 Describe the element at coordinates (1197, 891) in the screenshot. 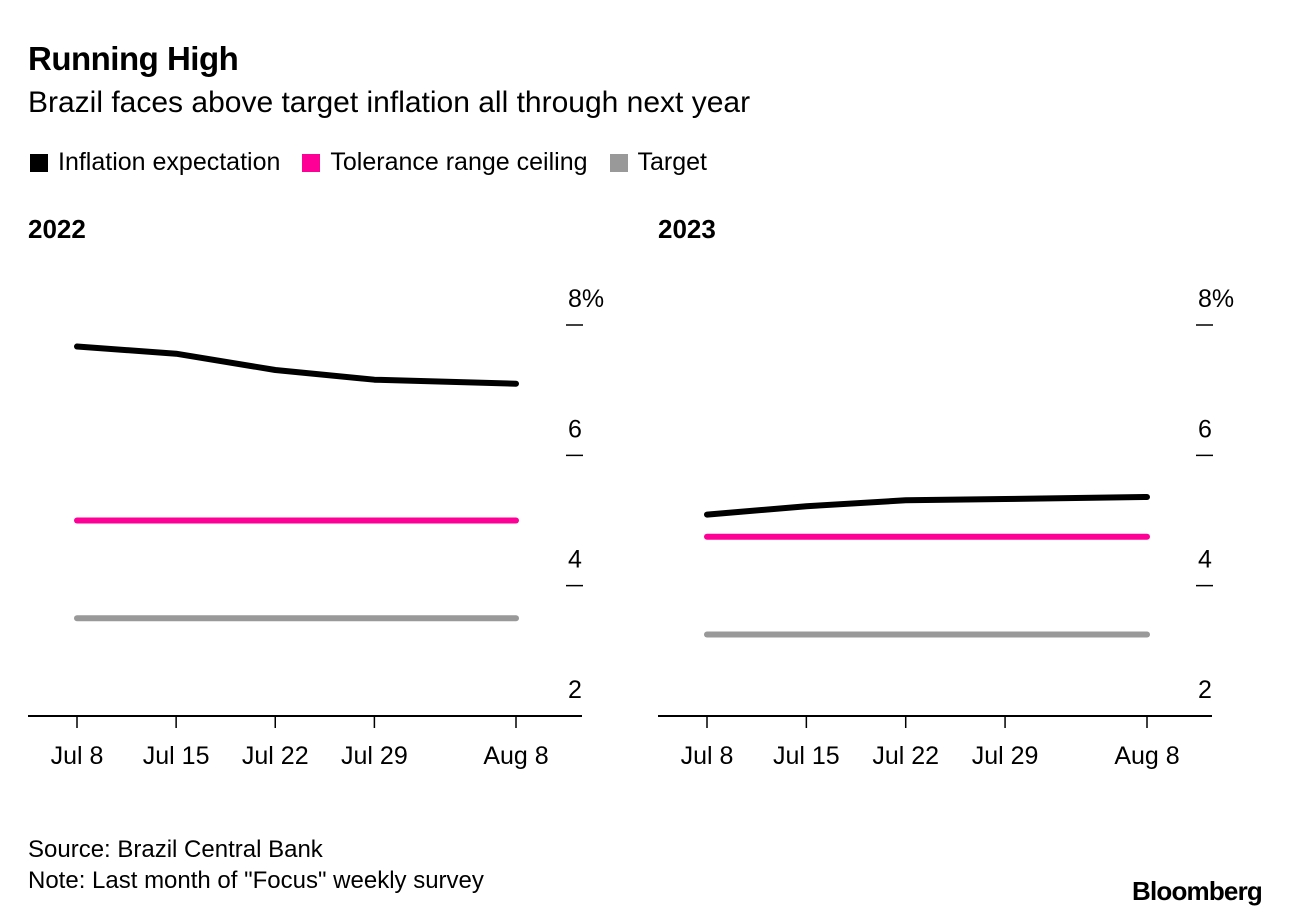

I see `bloomberg-logo: Bloomberg` at that location.